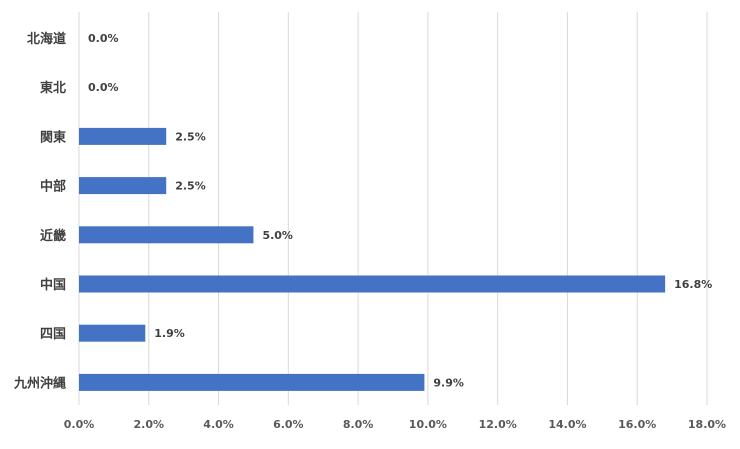 The width and height of the screenshot is (740, 449). What do you see at coordinates (218, 424) in the screenshot?
I see `x-tick-label: 4.0%` at bounding box center [218, 424].